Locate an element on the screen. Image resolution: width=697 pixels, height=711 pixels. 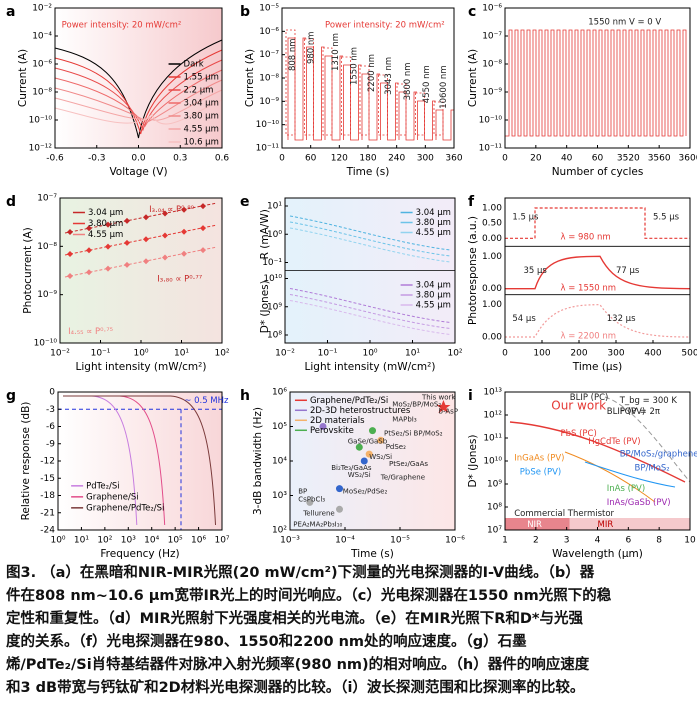
legend-label: PdTe₂/Si is located at coordinates (103, 486).